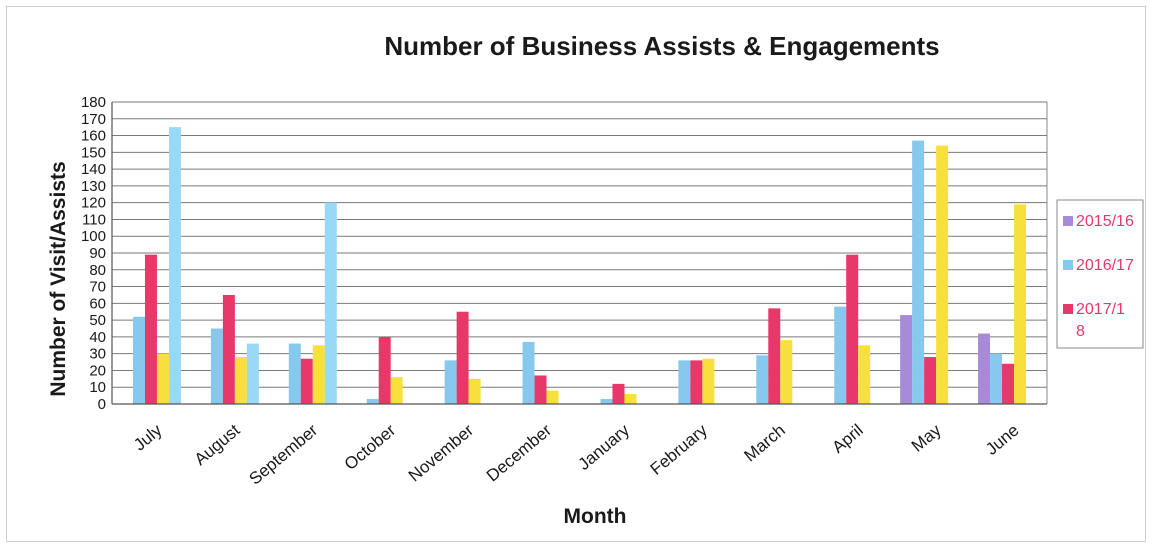 The height and width of the screenshot is (549, 1153). Describe the element at coordinates (1105, 265) in the screenshot. I see `legend-label: 2016/17` at that location.